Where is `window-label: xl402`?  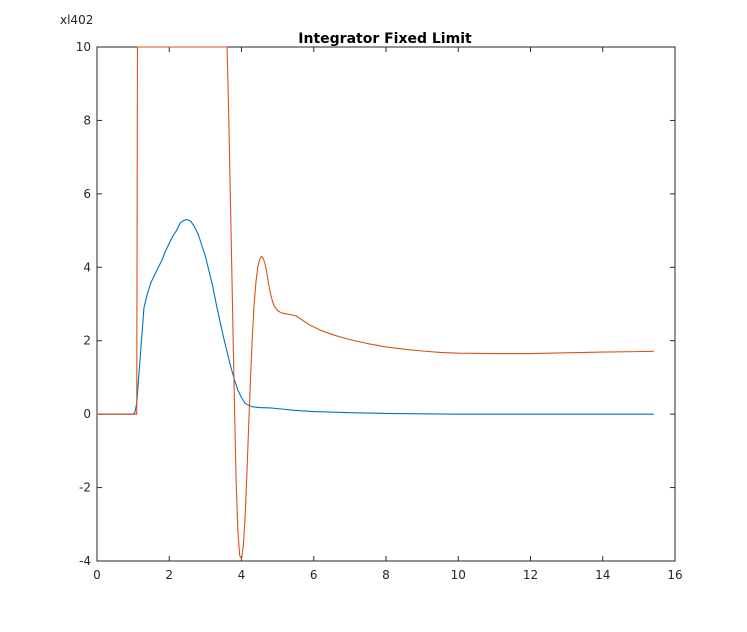
window-label: xl402 is located at coordinates (76, 20).